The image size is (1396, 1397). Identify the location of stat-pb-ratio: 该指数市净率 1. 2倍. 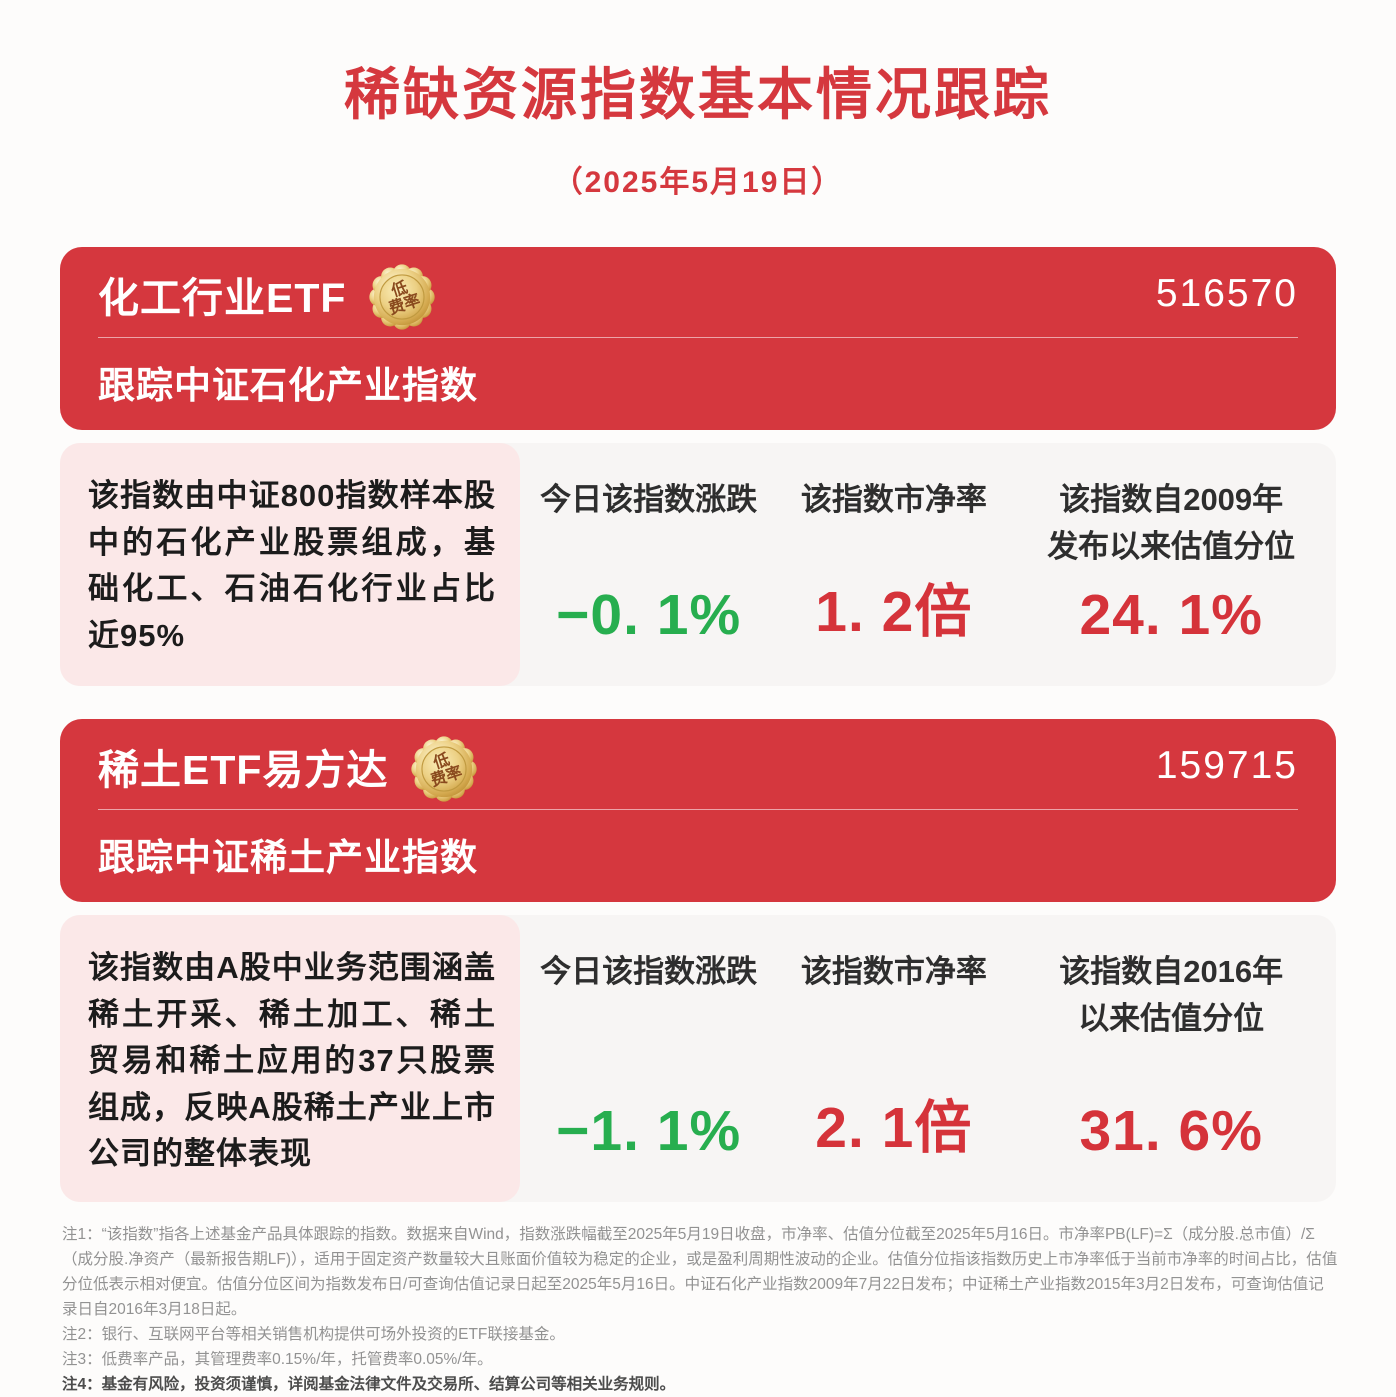
(893, 562).